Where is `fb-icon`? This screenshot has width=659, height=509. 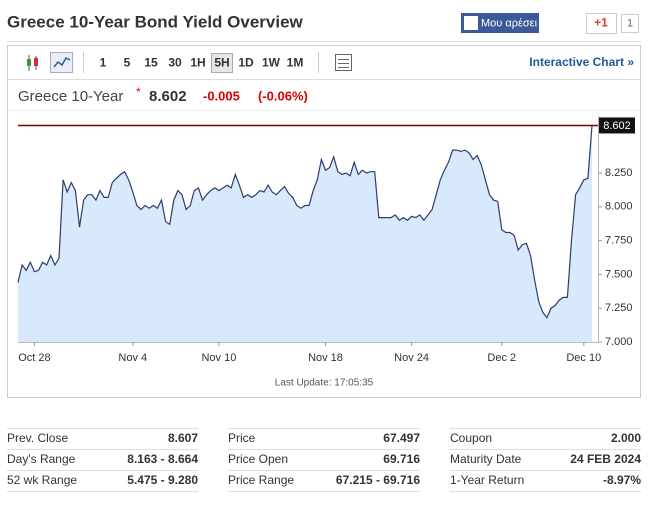
fb-icon is located at coordinates (471, 23).